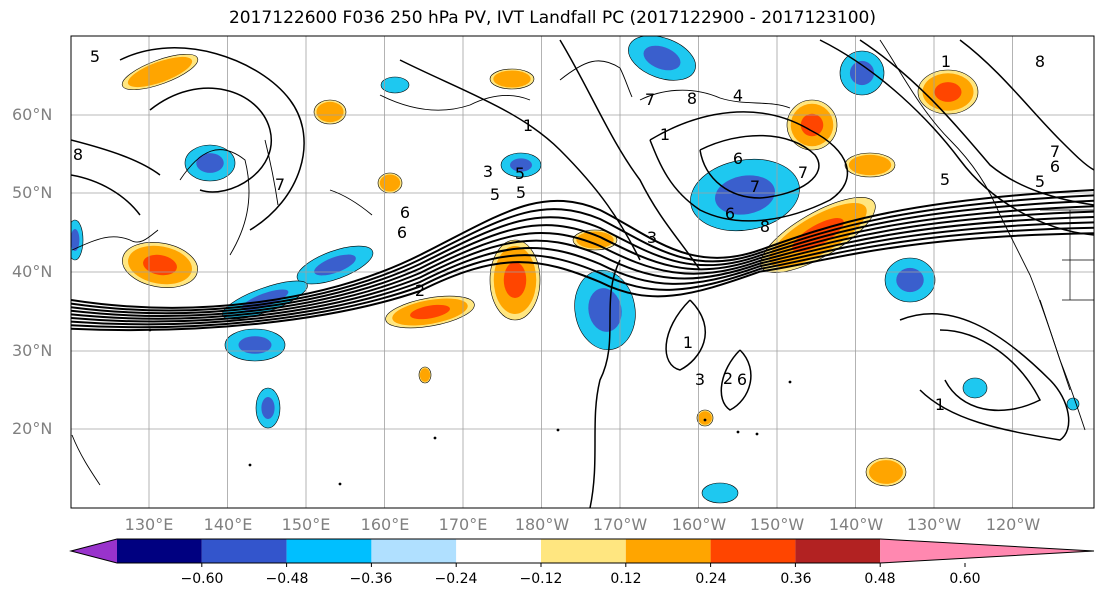  Describe the element at coordinates (738, 95) in the screenshot. I see `contour-label: 4` at that location.